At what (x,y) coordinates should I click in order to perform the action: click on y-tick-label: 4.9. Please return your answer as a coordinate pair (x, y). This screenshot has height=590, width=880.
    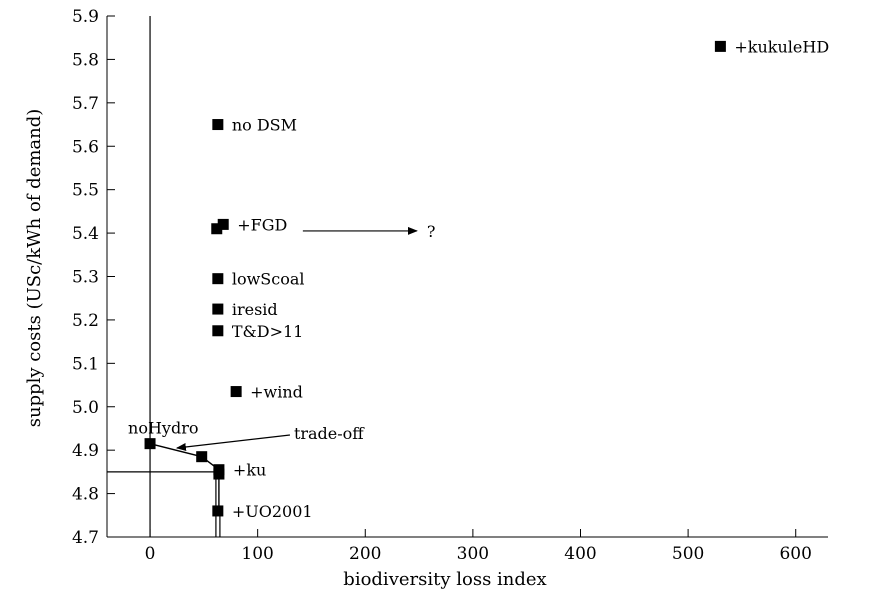
    Looking at the image, I should click on (85, 451).